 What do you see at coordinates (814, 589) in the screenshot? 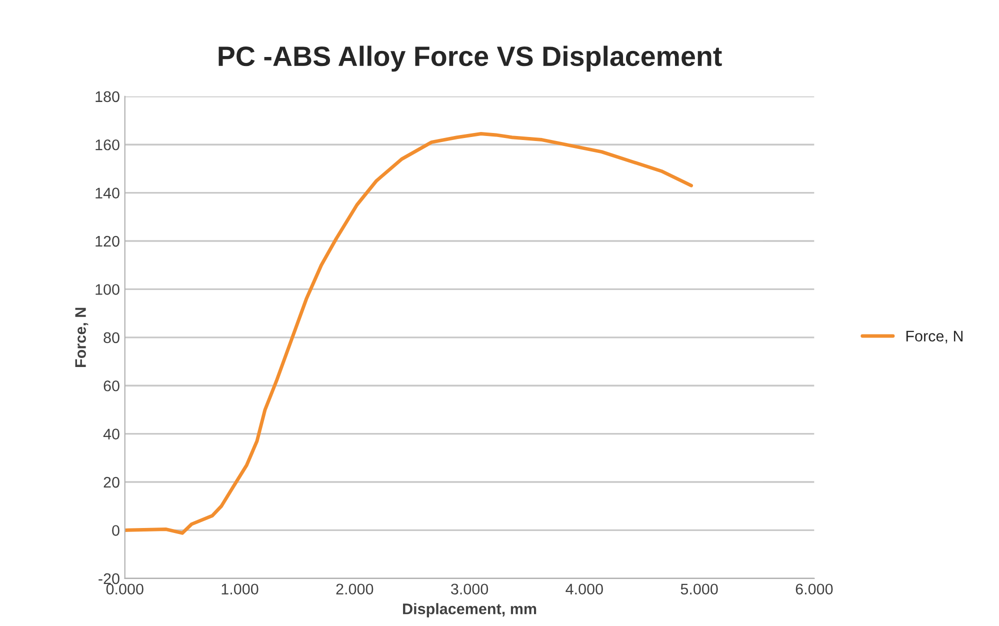
I see `x-tick-label: 6.000` at bounding box center [814, 589].